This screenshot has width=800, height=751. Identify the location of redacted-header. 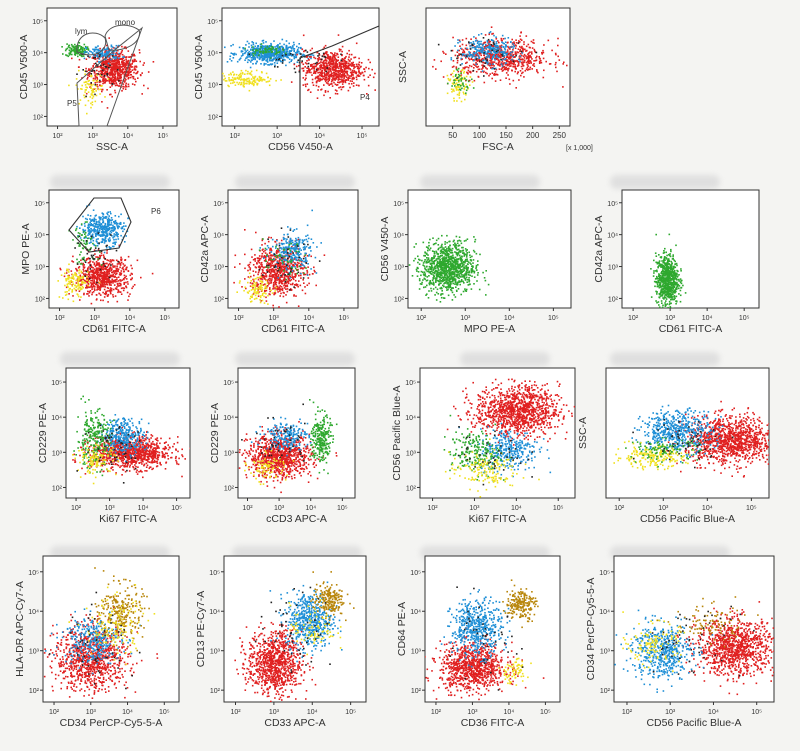
(120, 359).